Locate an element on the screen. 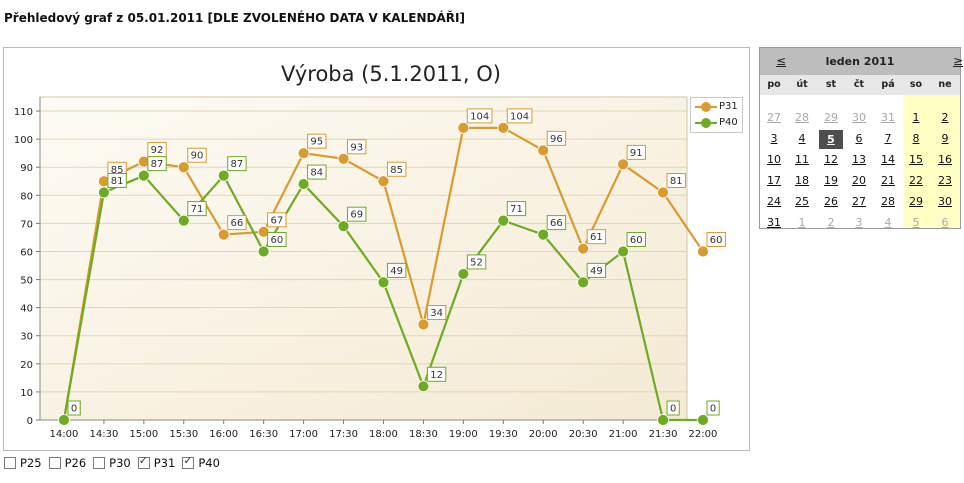 This screenshot has width=964, height=483. y-tick-label: 40 is located at coordinates (26, 309).